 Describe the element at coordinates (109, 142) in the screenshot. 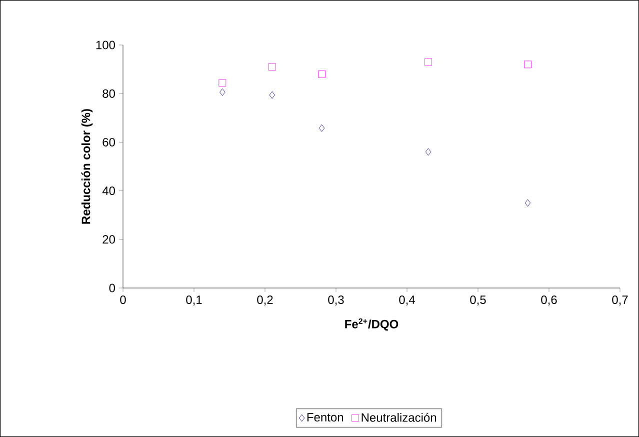

I see `y-tick-label: 60` at that location.